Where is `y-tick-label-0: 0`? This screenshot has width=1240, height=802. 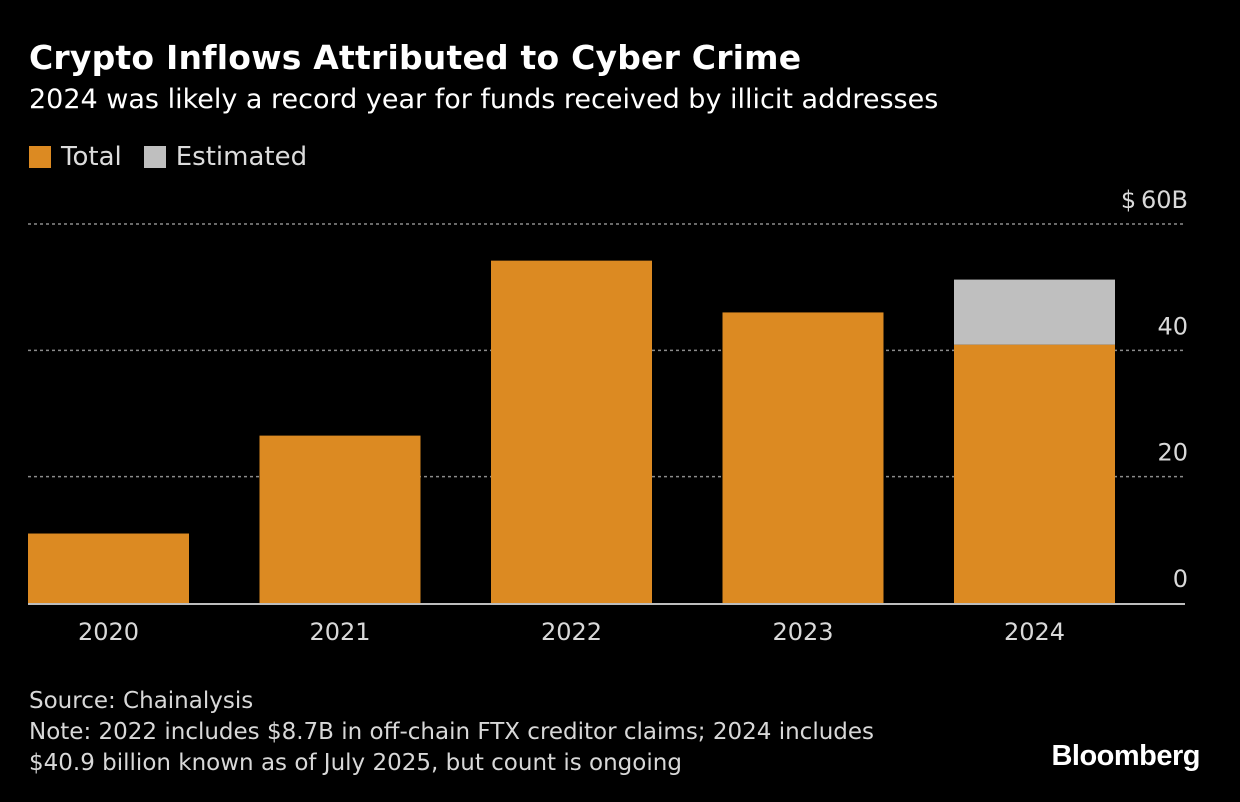 y-tick-label-0: 0 is located at coordinates (1180, 579).